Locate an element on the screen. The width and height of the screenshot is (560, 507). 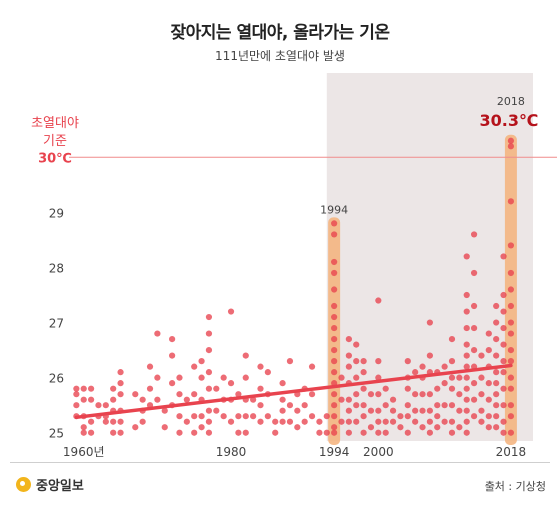
threshold-label-line-2: 기준 is located at coordinates (55, 141).